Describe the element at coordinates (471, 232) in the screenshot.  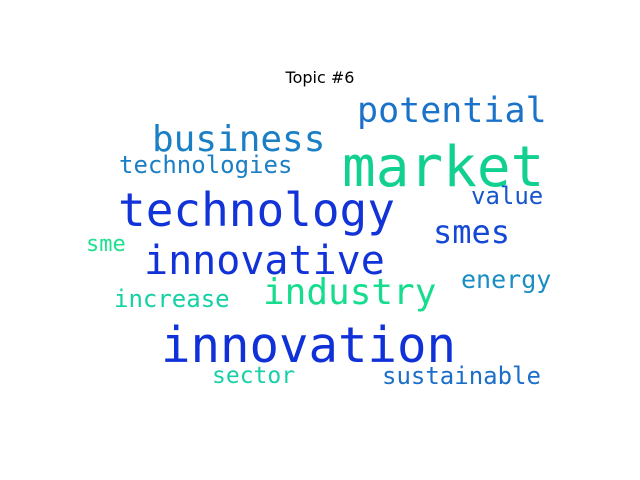
I see `word-smes: smes` at that location.